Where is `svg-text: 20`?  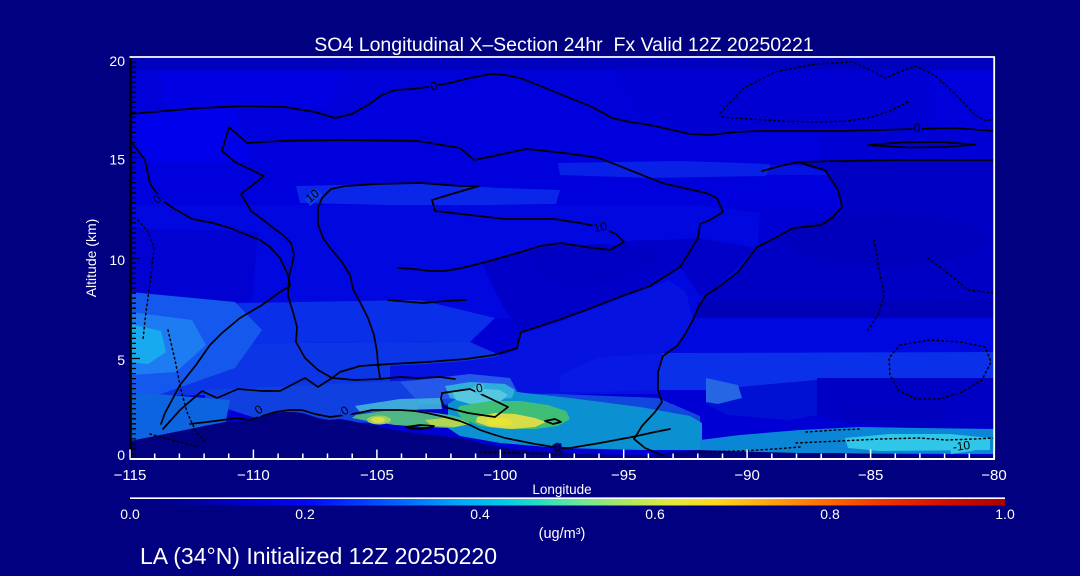 svg-text: 20 is located at coordinates (117, 61).